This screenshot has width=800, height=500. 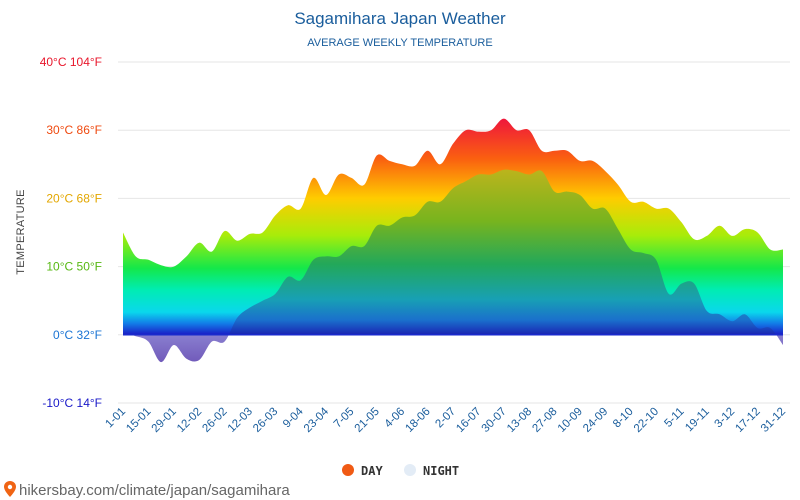 What do you see at coordinates (453, 348) in the screenshot?
I see `night-area-below-zero` at bounding box center [453, 348].